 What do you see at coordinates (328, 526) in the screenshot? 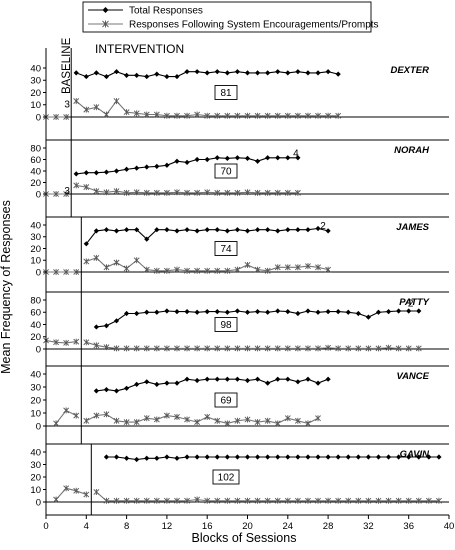
I see `x-tick-label: 28` at bounding box center [328, 526].